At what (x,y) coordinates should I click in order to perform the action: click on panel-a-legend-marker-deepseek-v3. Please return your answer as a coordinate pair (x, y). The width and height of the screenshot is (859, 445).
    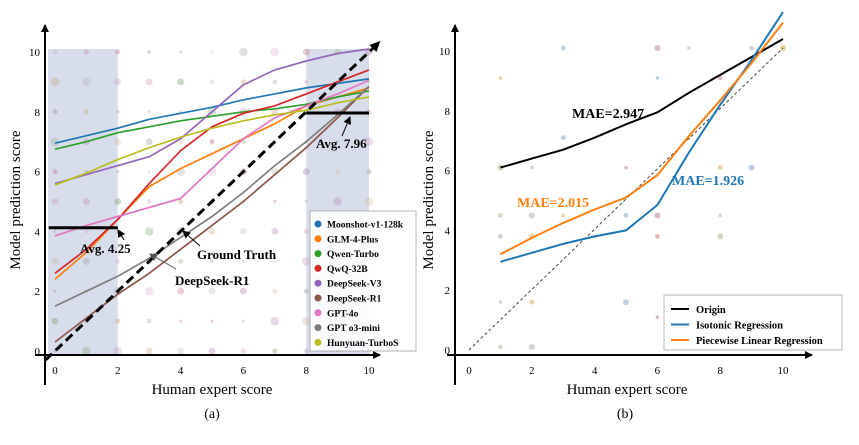
    Looking at the image, I should click on (318, 283).